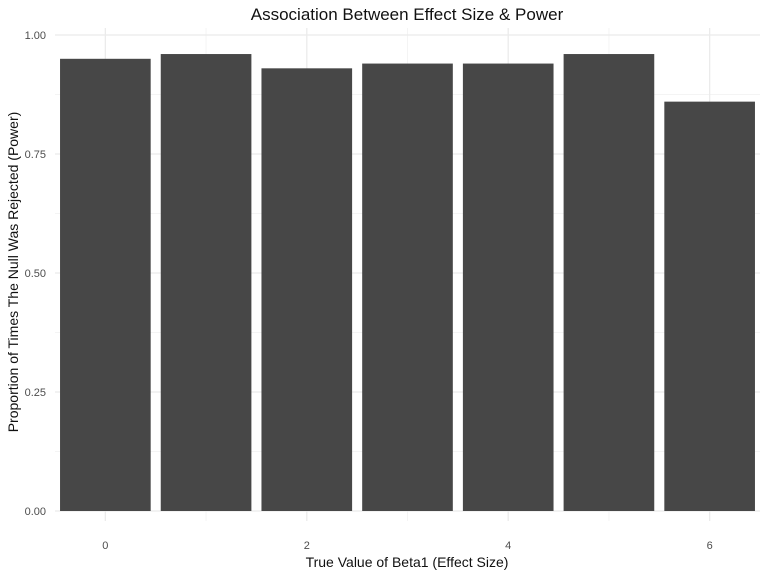  What do you see at coordinates (35, 512) in the screenshot?
I see `y-tick-label: 0.00` at bounding box center [35, 512].